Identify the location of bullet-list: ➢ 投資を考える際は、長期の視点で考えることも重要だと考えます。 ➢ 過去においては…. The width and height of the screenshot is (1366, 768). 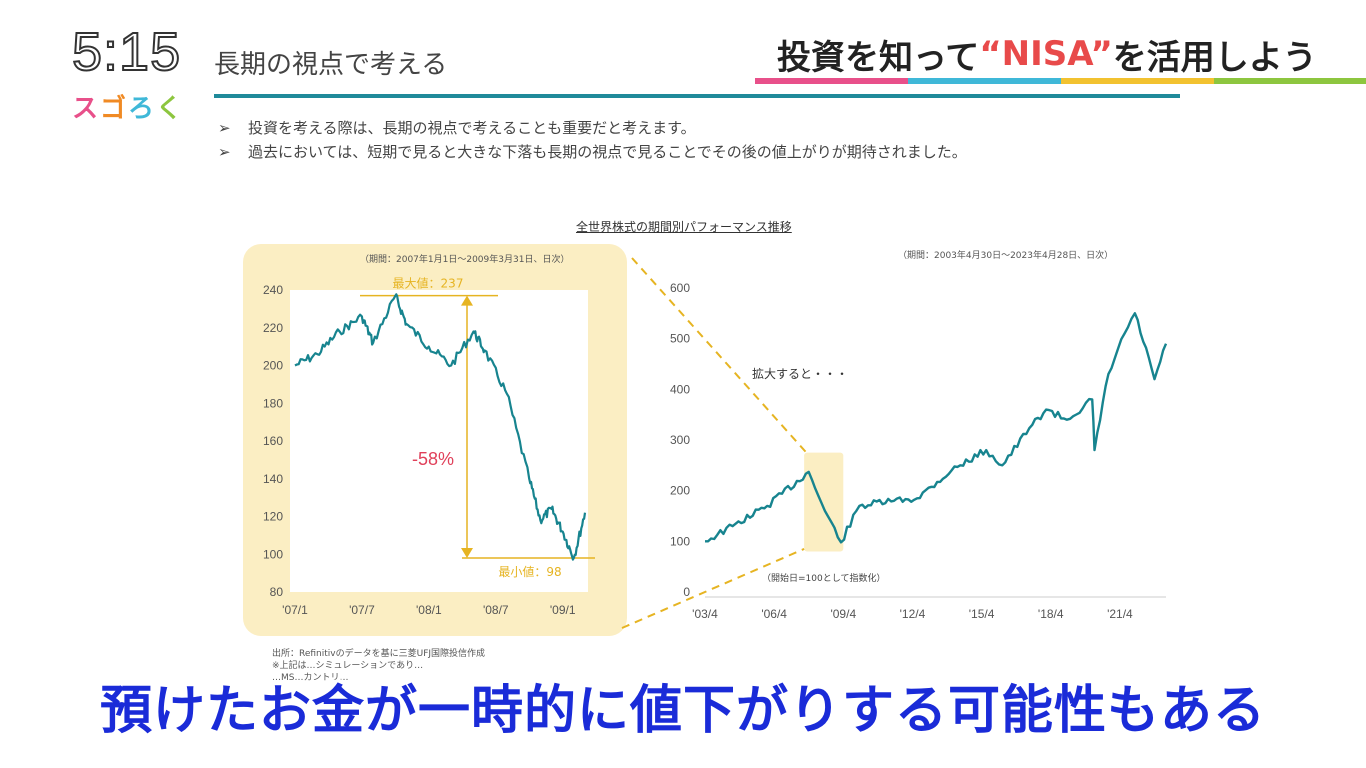
(592, 140).